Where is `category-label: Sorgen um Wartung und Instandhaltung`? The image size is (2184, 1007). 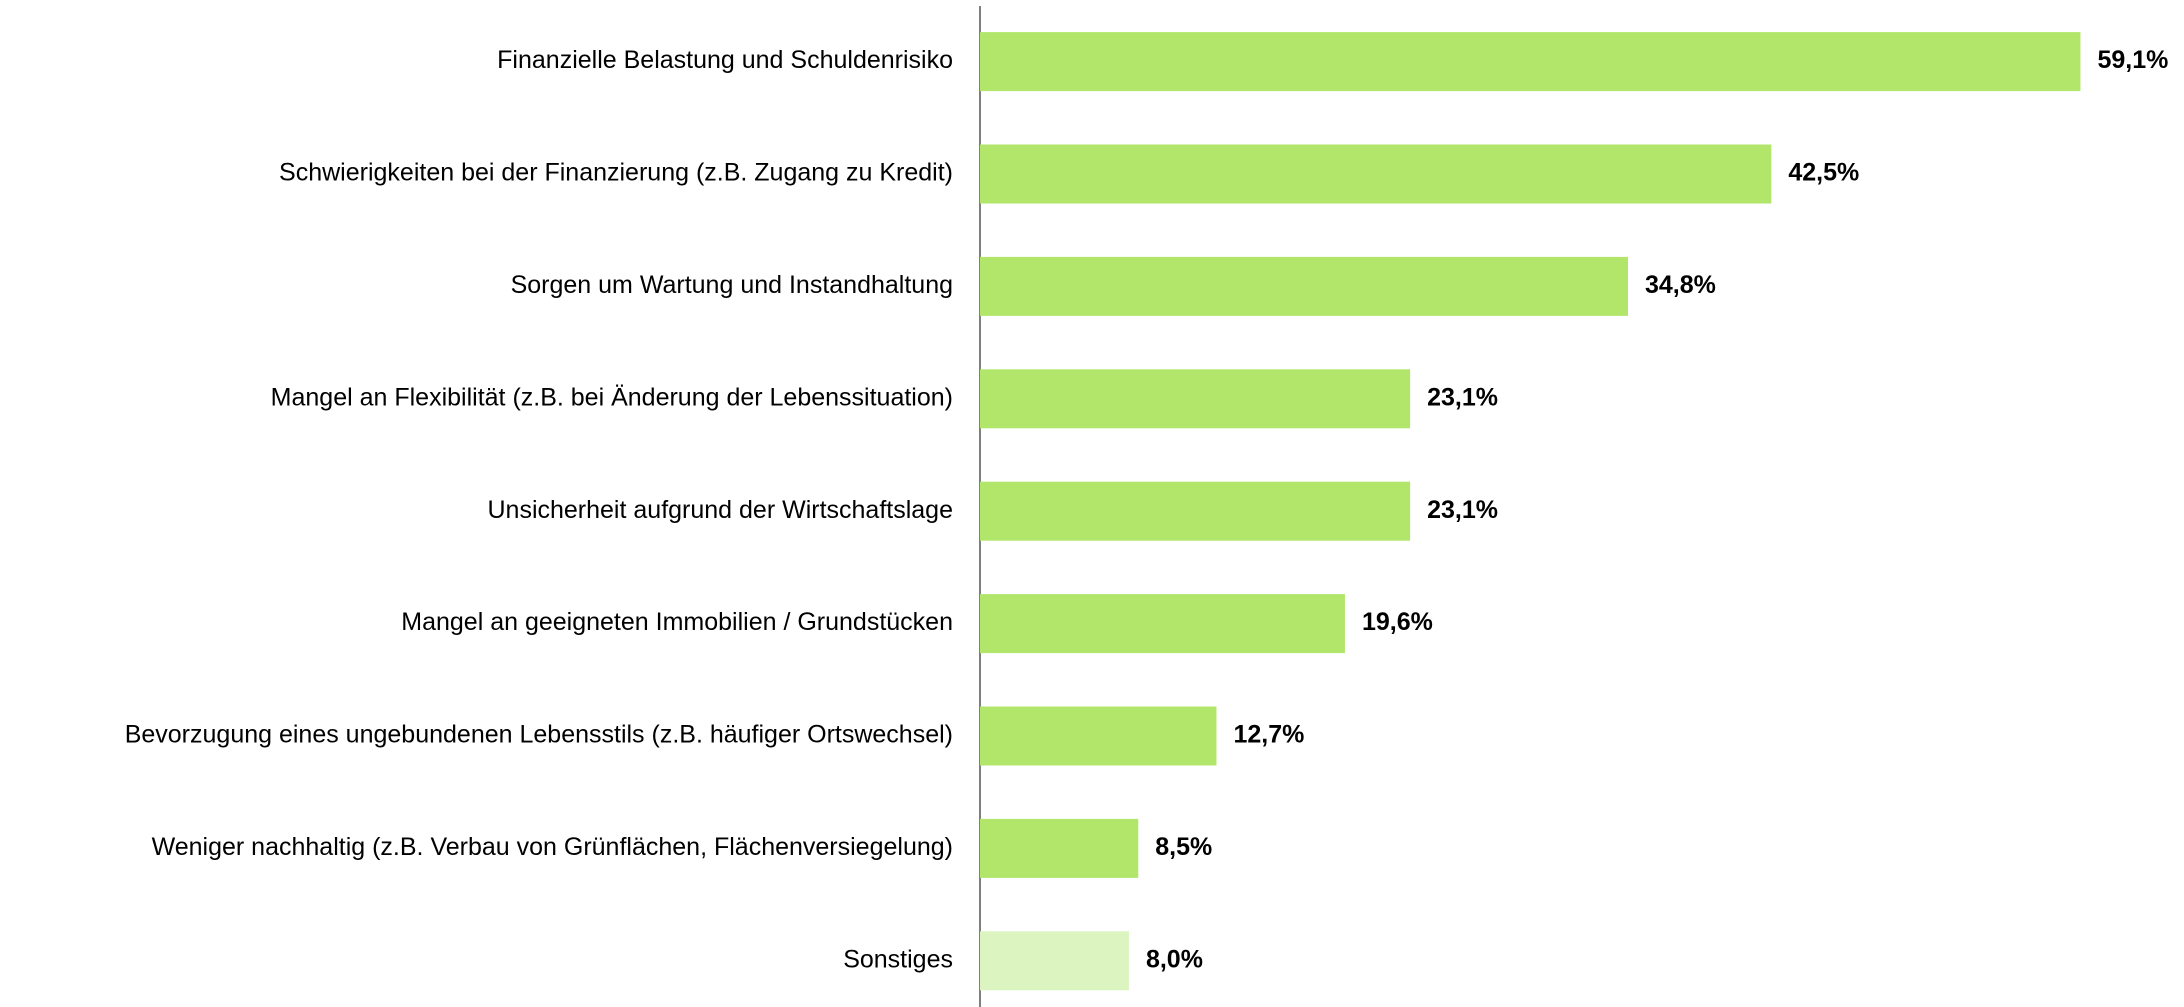
category-label: Sorgen um Wartung und Instandhaltung is located at coordinates (732, 285).